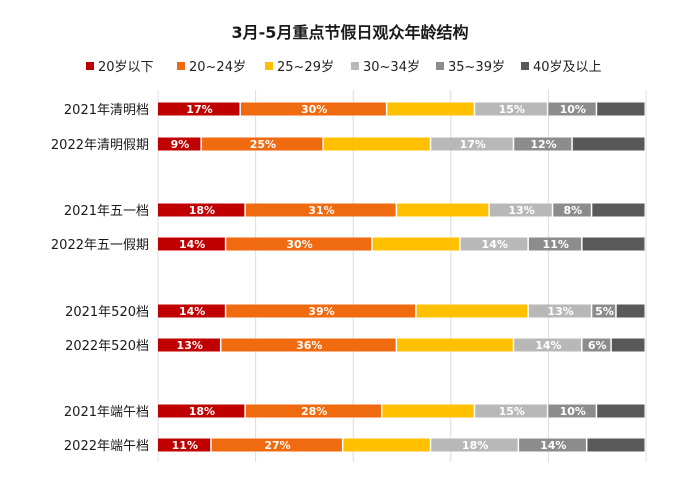  What do you see at coordinates (344, 67) in the screenshot?
I see `legend: 20岁以下 20~24岁 25~29岁 30~34岁 35~39岁 40岁及以上` at bounding box center [344, 67].